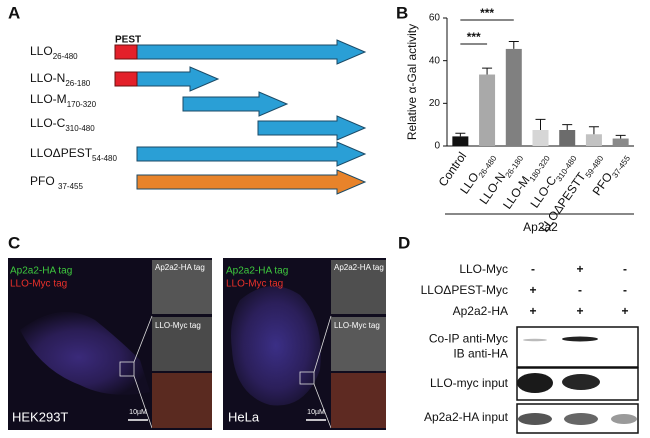 The image size is (650, 438). I want to click on y-tick-label: 40, so click(435, 60).